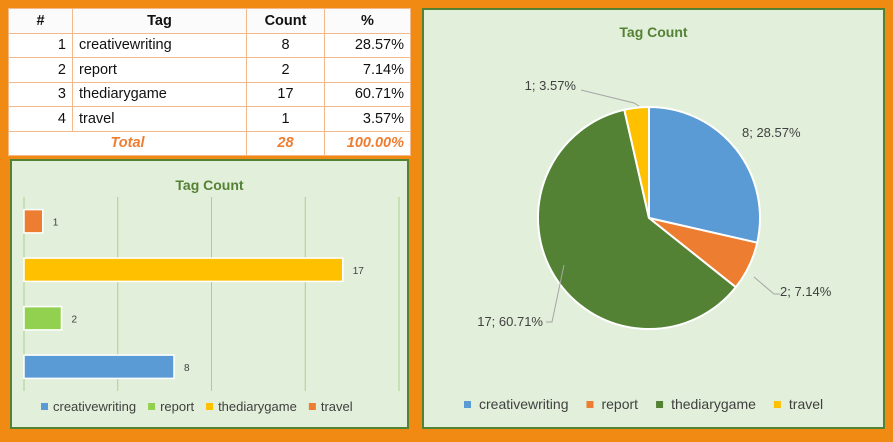  What do you see at coordinates (40, 94) in the screenshot?
I see `row-number: 3` at bounding box center [40, 94].